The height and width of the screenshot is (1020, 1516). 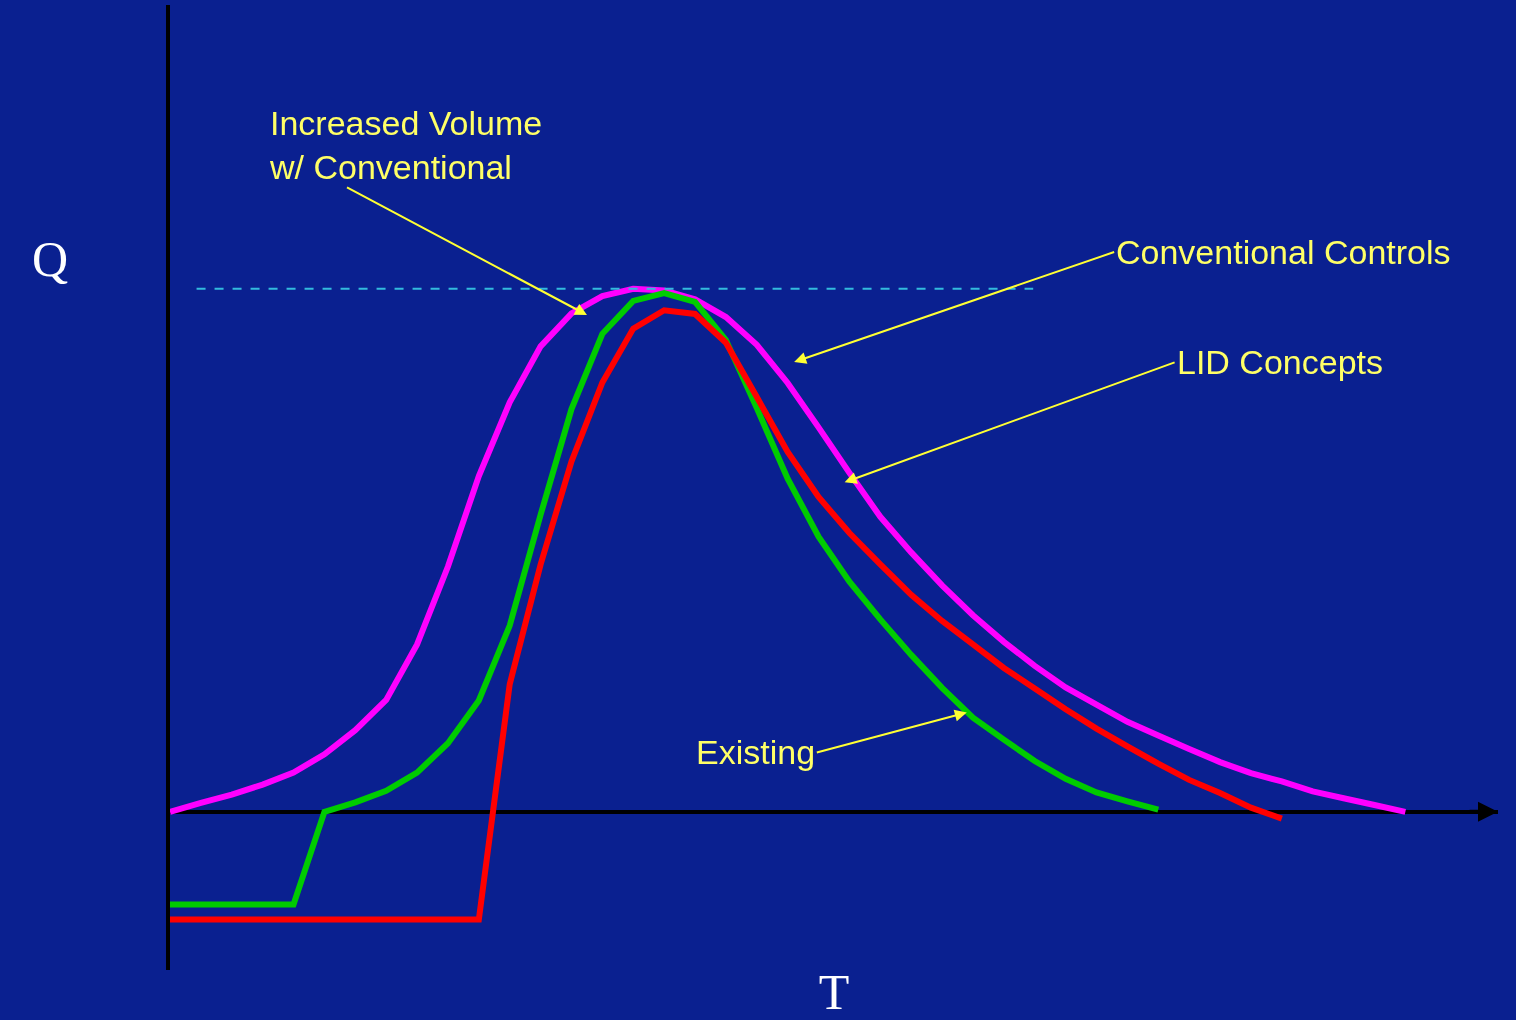 I want to click on y-axis-title: Q, so click(x=50, y=259).